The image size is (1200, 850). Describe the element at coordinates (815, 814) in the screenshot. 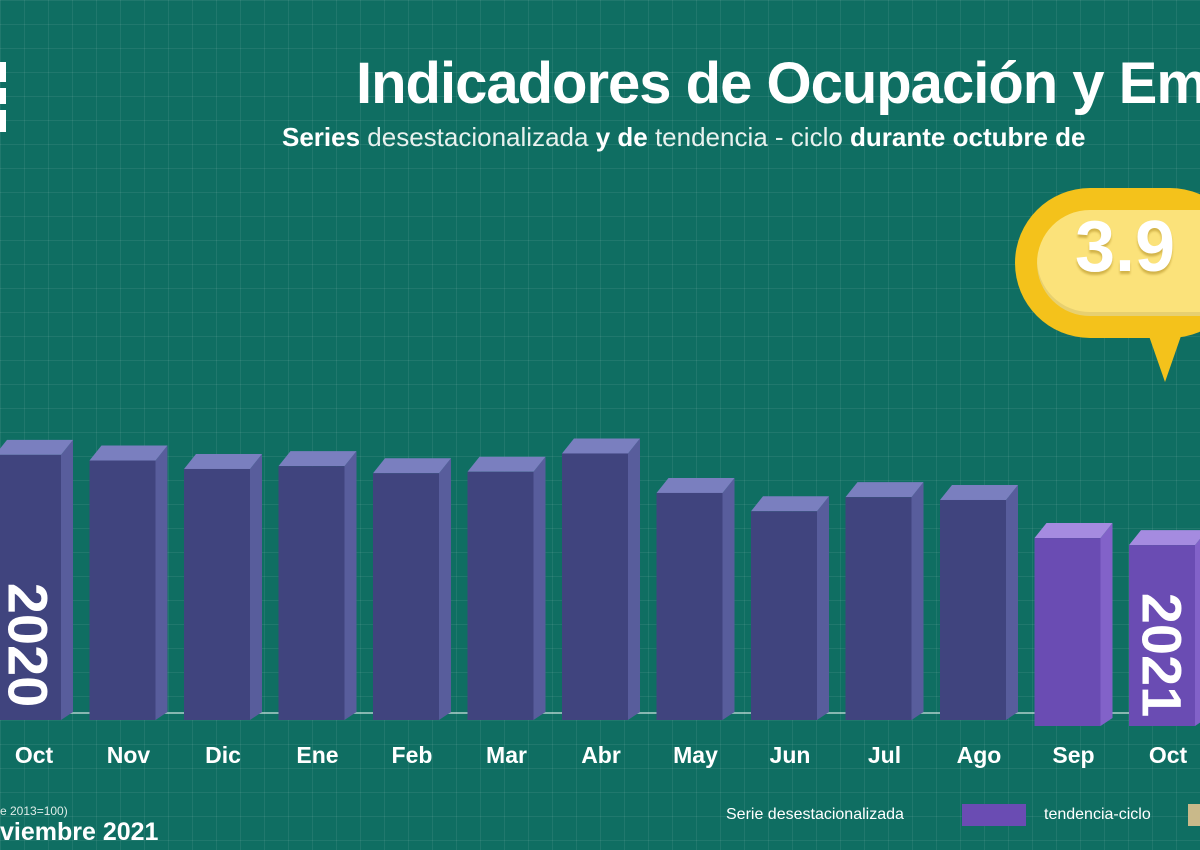

I see `legend-label-seasonal: Serie desestacionalizada` at that location.